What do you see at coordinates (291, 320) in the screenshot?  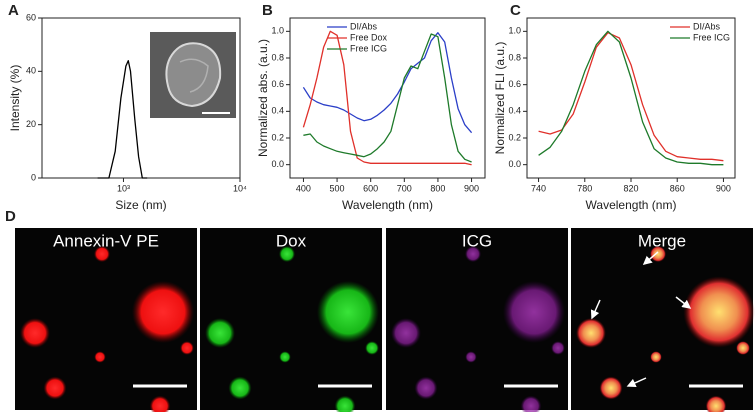 I see `micrograph: Dox` at bounding box center [291, 320].